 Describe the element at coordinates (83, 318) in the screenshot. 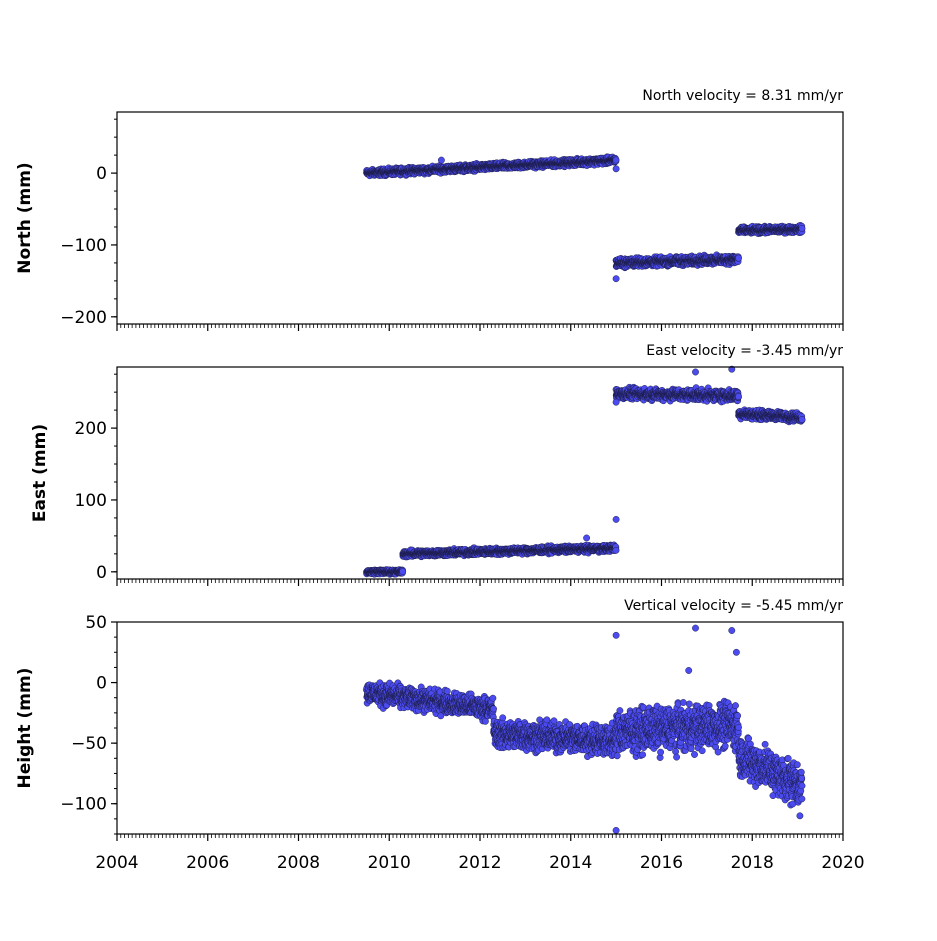

I see `y-tick-label: −200` at that location.